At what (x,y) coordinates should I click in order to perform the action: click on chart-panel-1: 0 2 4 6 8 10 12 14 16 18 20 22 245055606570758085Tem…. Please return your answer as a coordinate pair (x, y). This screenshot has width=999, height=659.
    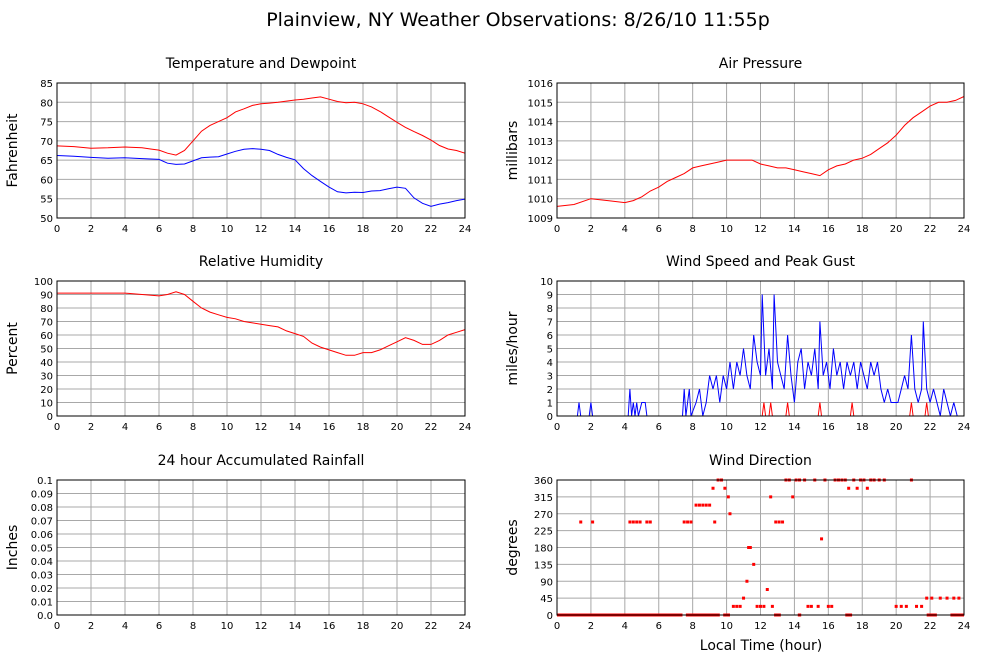
    Looking at the image, I should click on (238, 145).